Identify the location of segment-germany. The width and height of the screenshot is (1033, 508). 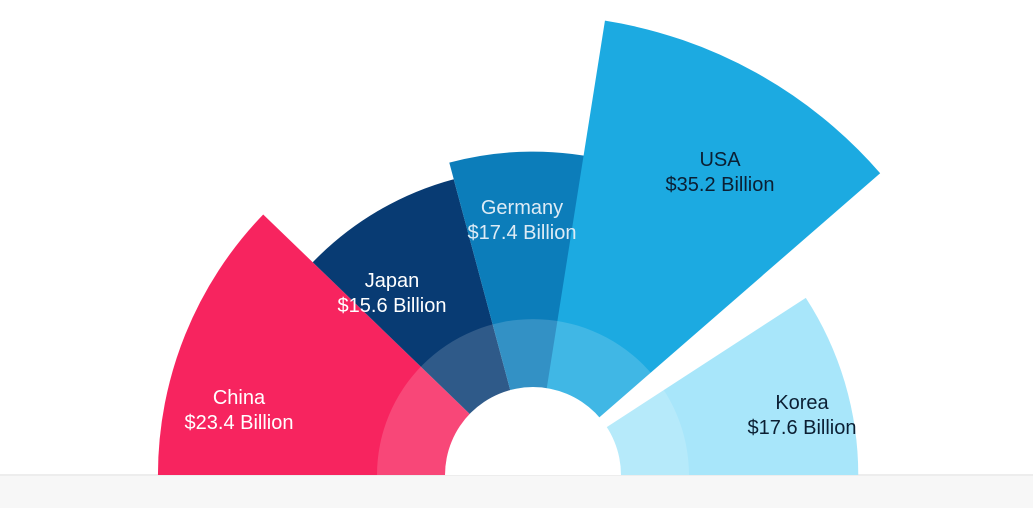
(530, 313).